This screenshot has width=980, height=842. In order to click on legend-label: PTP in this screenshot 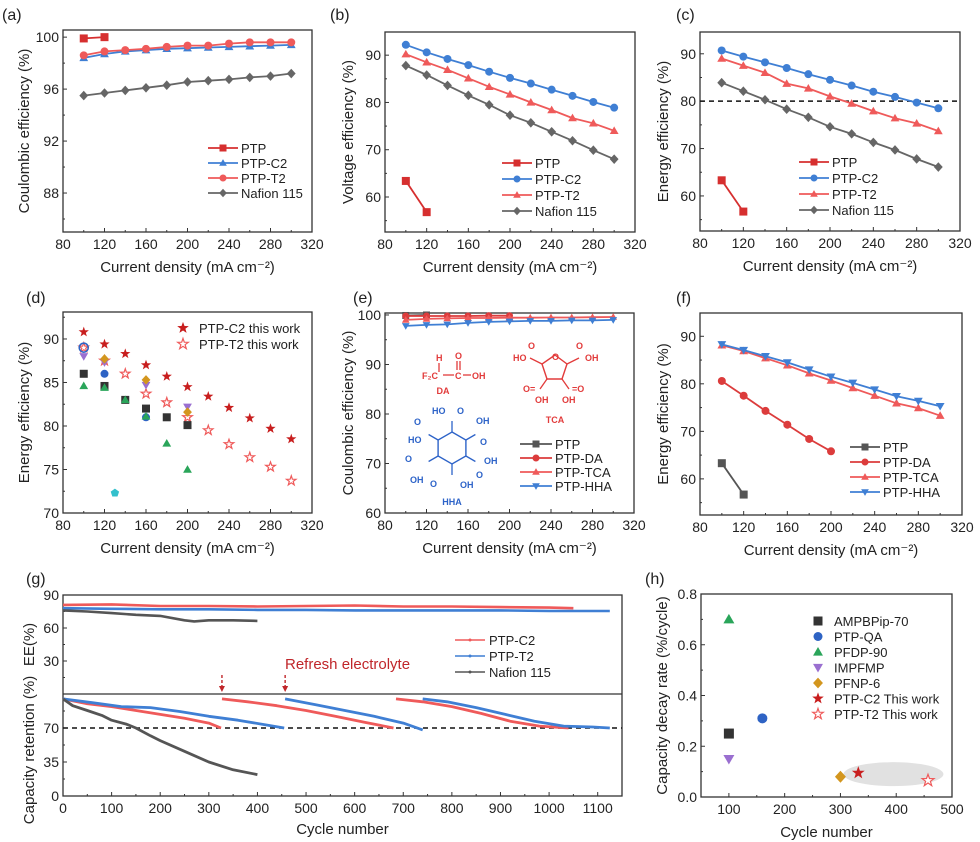, I will do `click(844, 162)`.